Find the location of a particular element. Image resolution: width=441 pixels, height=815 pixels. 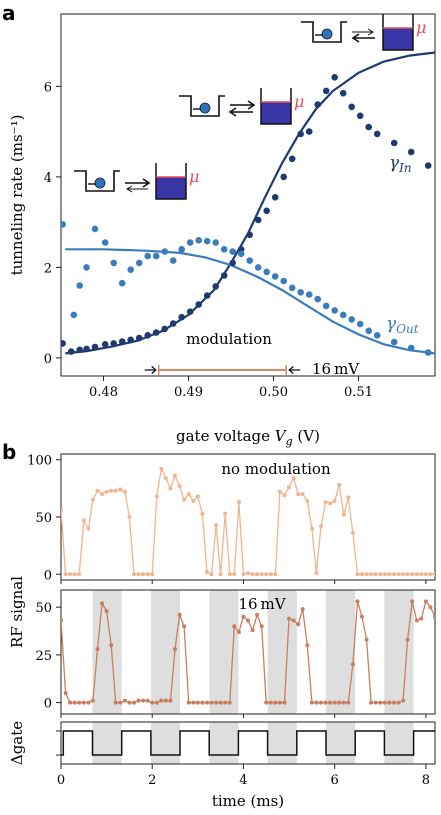

panel-b-mid-frame is located at coordinates (248, 652).